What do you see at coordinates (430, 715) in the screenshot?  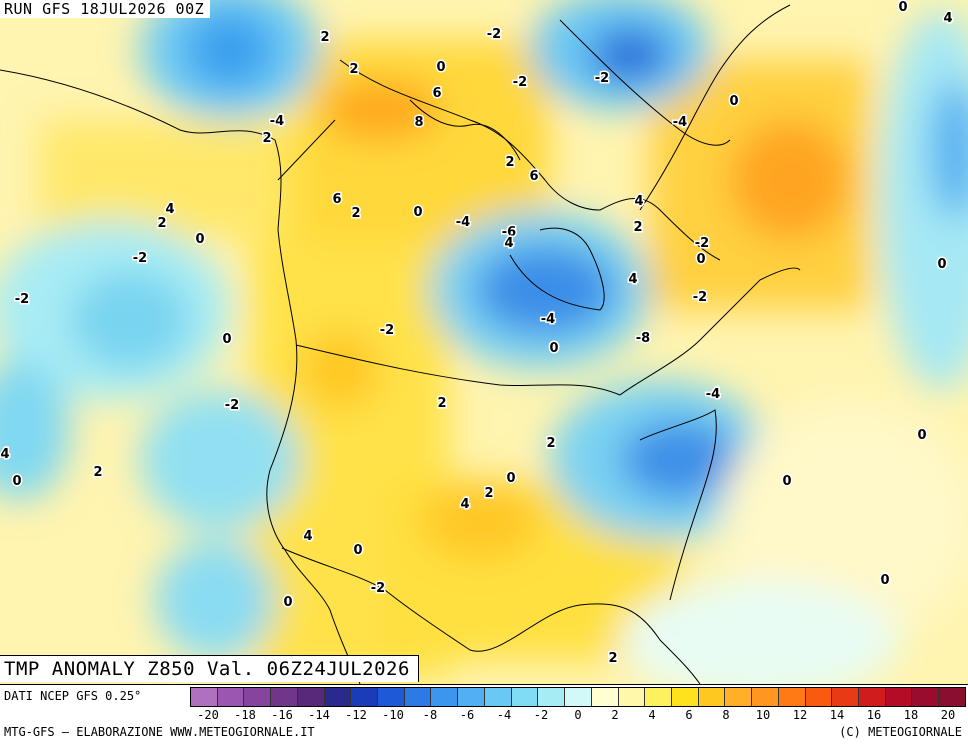 I see `scale-tick-label: -8` at bounding box center [430, 715].